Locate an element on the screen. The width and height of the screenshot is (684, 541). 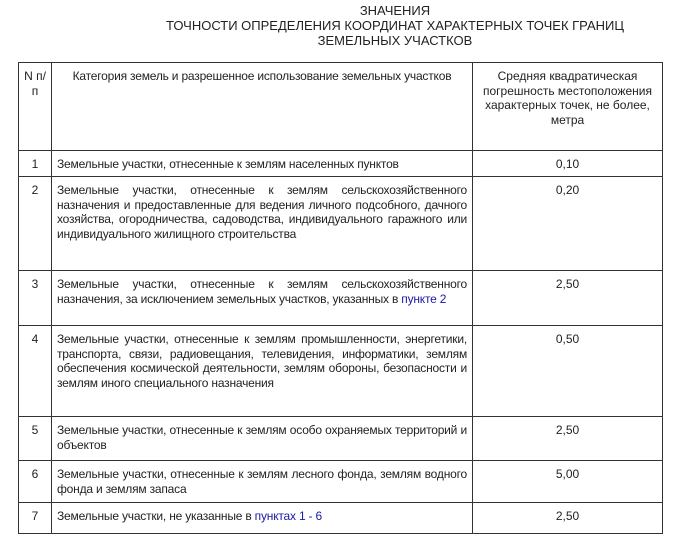
row-number: 6 is located at coordinates (35, 481).